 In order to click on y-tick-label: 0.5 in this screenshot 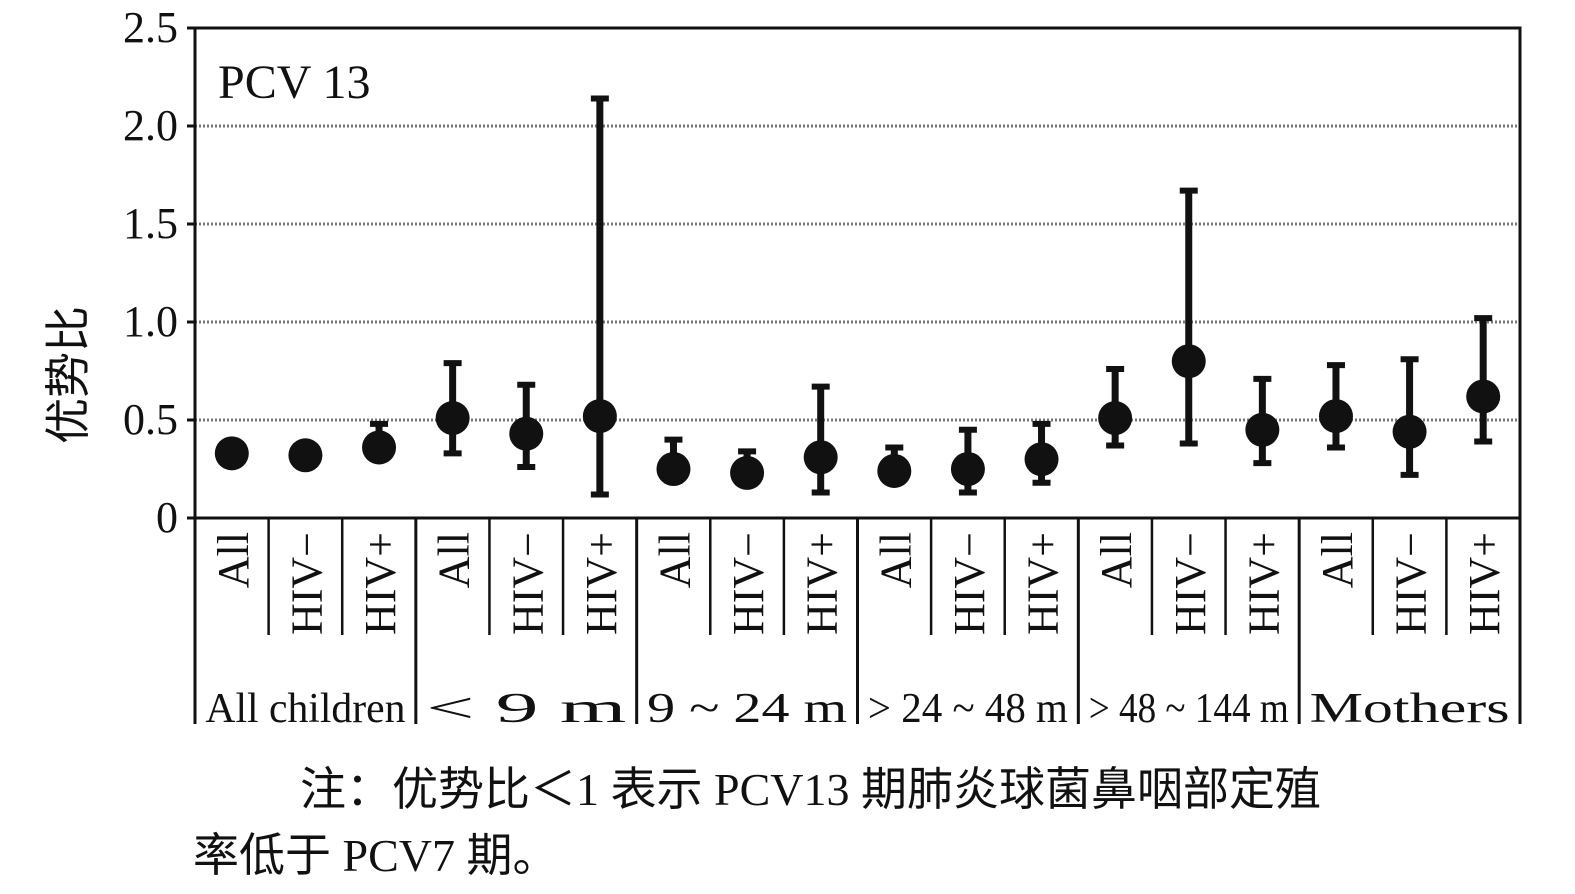, I will do `click(150, 419)`.